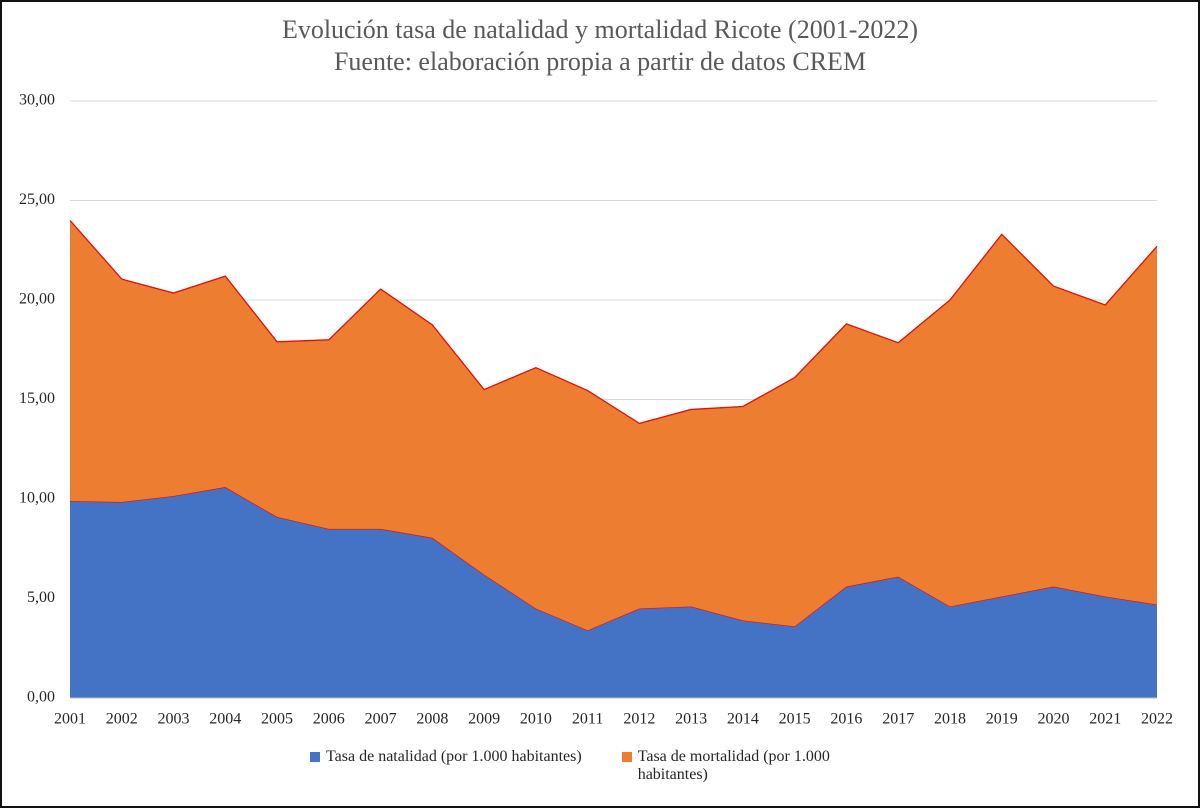 This screenshot has width=1200, height=808. I want to click on x-tick-label: 2018, so click(950, 719).